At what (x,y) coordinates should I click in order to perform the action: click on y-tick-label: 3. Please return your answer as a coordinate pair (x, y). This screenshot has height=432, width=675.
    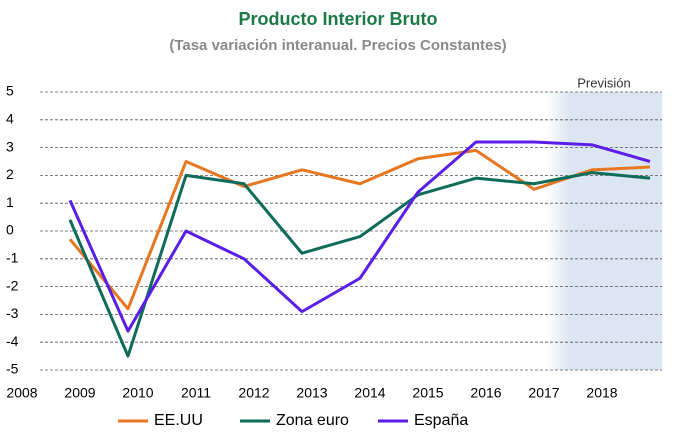
    Looking at the image, I should click on (10, 146).